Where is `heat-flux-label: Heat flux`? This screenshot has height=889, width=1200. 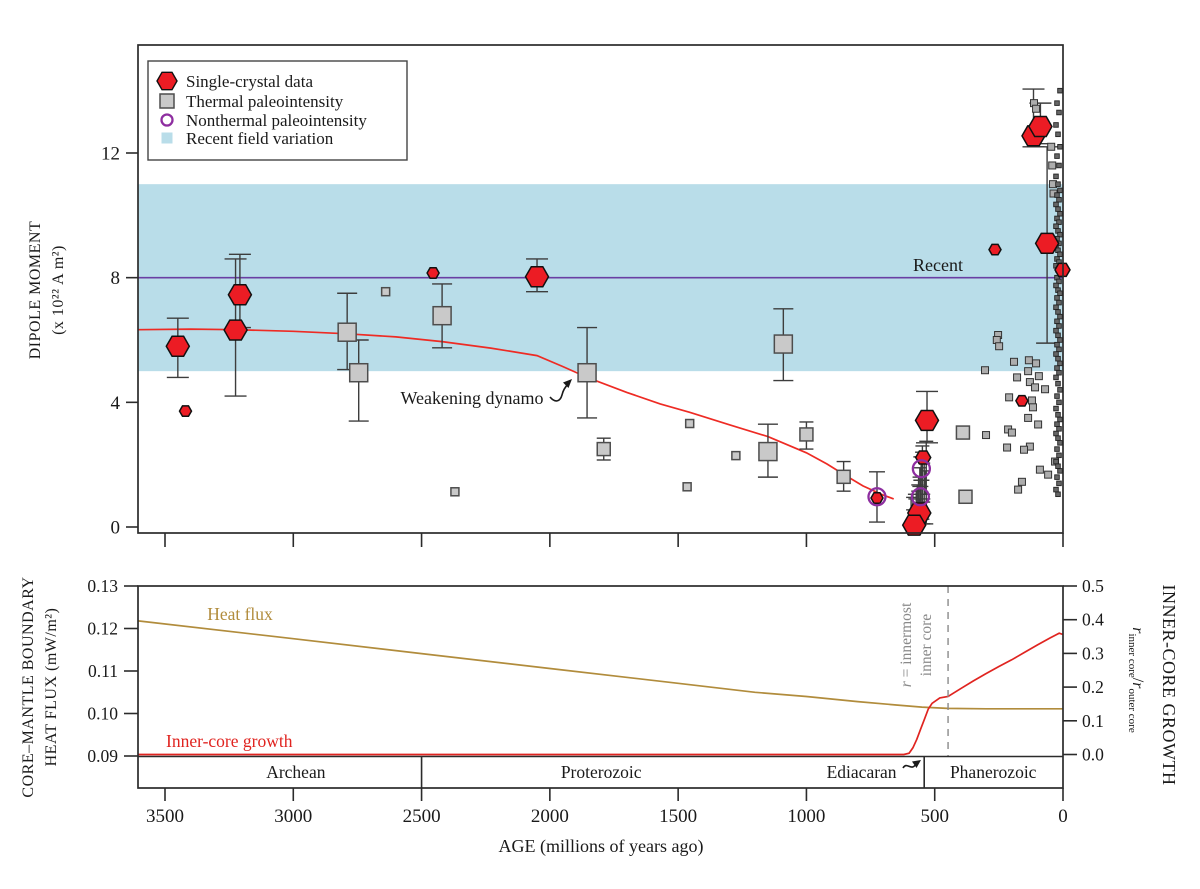 heat-flux-label: Heat flux is located at coordinates (240, 614).